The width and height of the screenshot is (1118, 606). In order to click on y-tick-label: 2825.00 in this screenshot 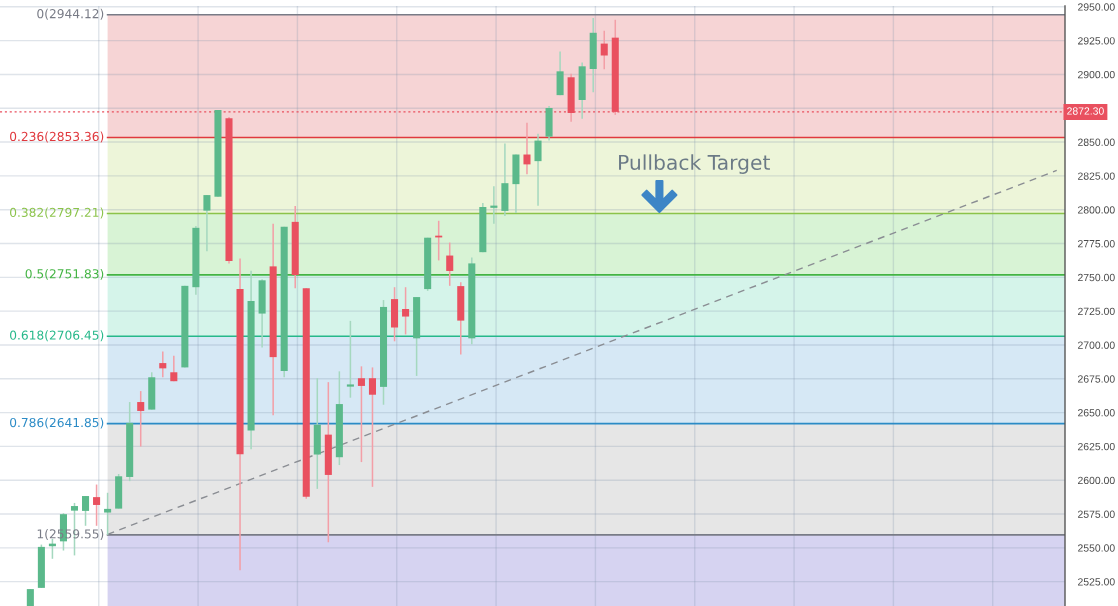, I will do `click(1096, 176)`.